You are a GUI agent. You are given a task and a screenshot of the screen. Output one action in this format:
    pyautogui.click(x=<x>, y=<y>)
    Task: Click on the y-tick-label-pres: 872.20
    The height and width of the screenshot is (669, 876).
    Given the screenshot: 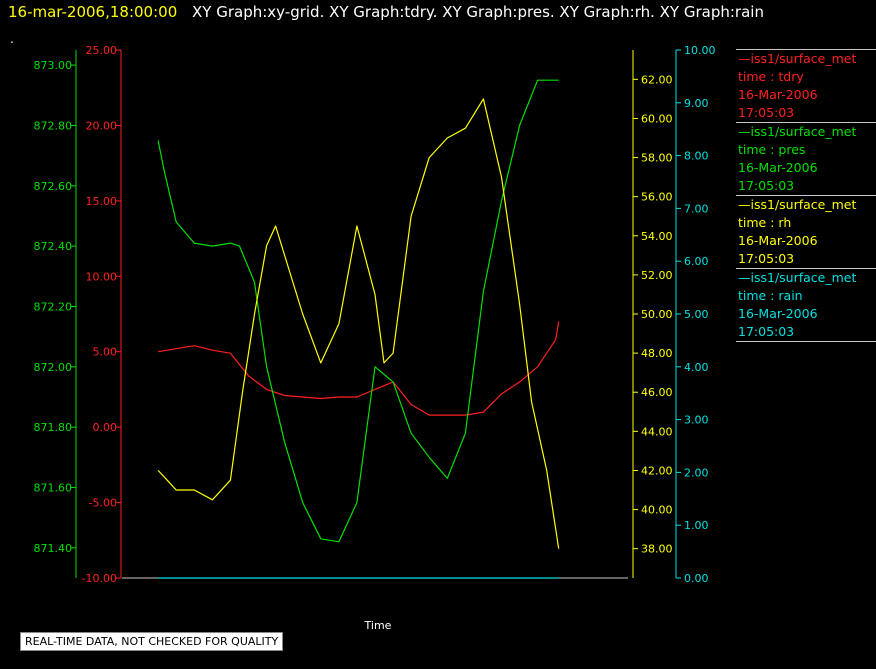 What is the action you would take?
    pyautogui.click(x=53, y=306)
    